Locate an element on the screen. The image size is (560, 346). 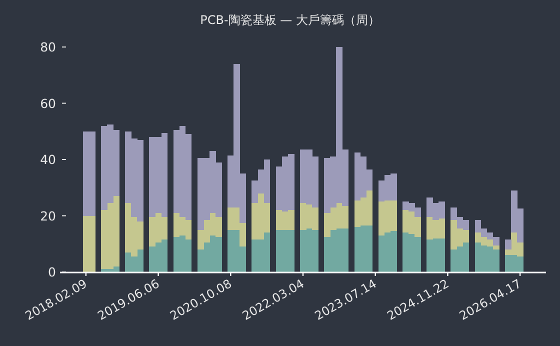
y-tick-label: 80 is located at coordinates (48, 47).